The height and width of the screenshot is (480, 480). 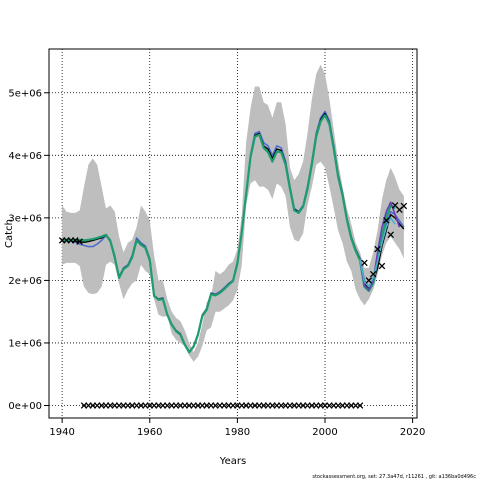 What do you see at coordinates (25, 156) in the screenshot?
I see `y-tick-label: 4e+06` at bounding box center [25, 156].